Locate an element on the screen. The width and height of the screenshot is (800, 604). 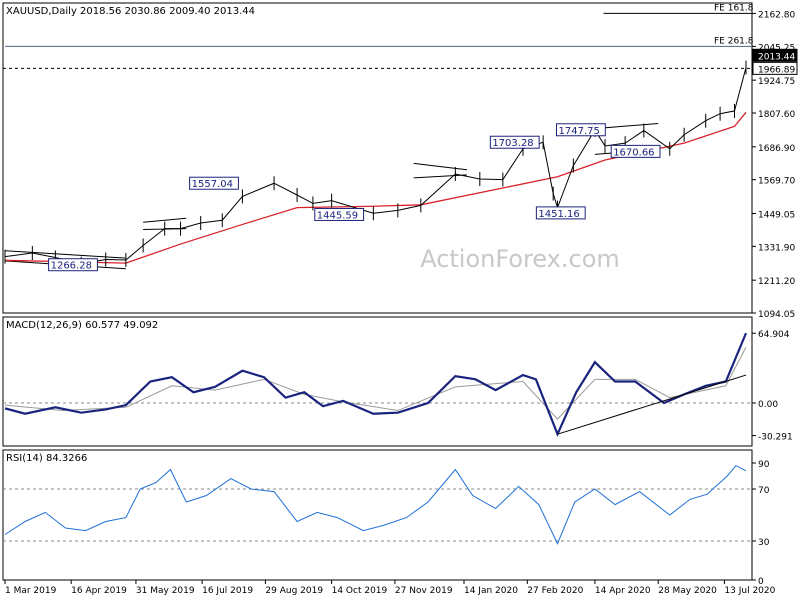
price-tag-label: 1966.89 is located at coordinates (776, 70).